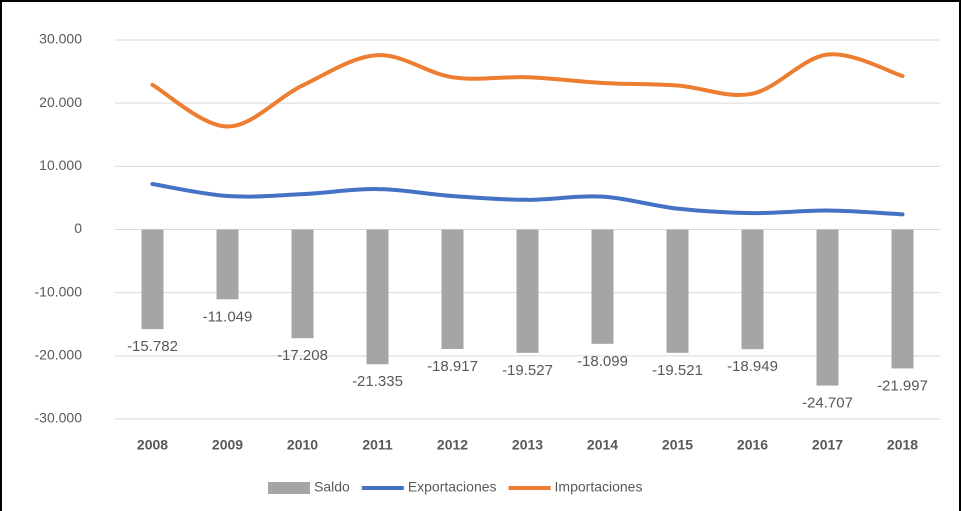  What do you see at coordinates (60, 165) in the screenshot?
I see `y-tick-label: 10.000` at bounding box center [60, 165].